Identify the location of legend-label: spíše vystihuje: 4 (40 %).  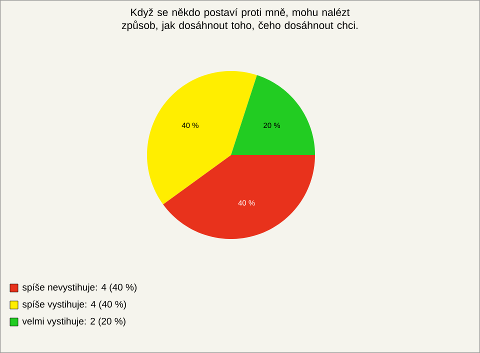
(74, 305).